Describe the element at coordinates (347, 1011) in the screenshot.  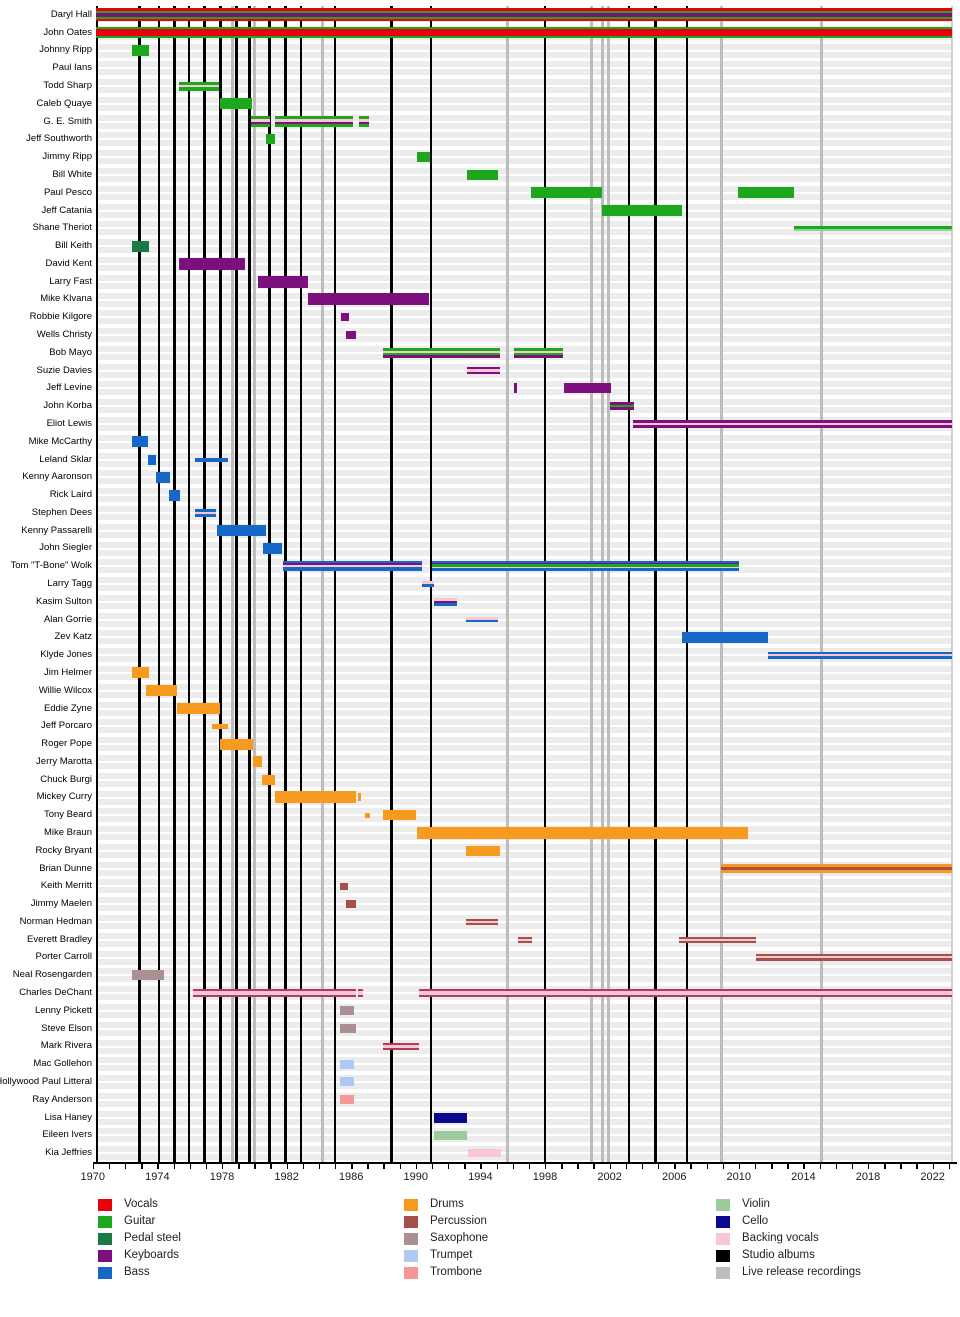
I see `bar-stripe-saxophone` at that location.